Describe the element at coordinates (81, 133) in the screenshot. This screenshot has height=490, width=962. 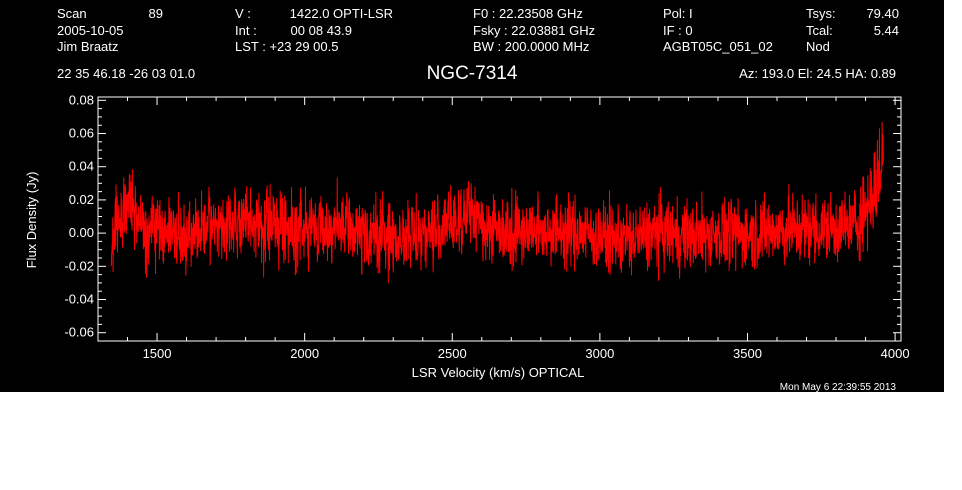
I see `y-tick-label: 0.06` at that location.